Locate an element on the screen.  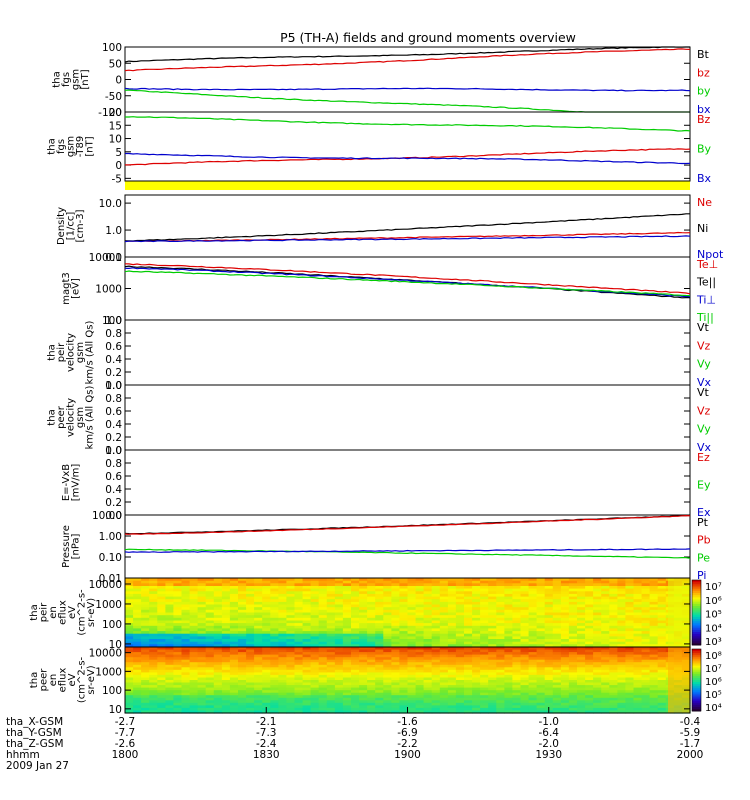
x-row-value: -6.4 is located at coordinates (549, 733).